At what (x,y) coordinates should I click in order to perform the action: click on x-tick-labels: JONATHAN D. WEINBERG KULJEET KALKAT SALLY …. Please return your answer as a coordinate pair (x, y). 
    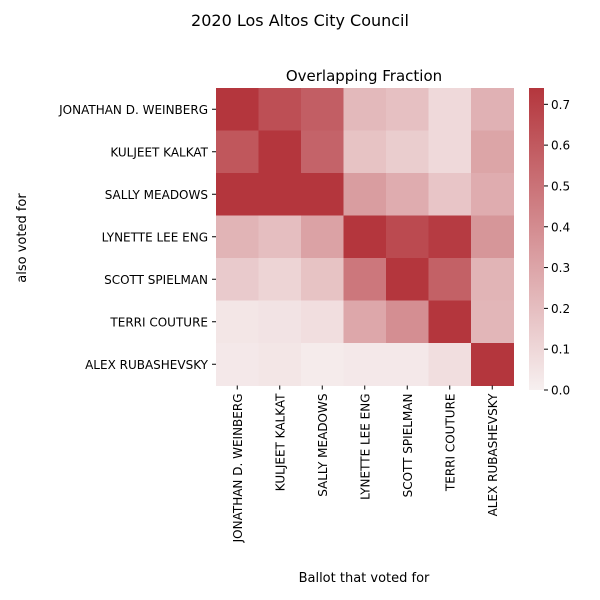
    Looking at the image, I should click on (365, 464).